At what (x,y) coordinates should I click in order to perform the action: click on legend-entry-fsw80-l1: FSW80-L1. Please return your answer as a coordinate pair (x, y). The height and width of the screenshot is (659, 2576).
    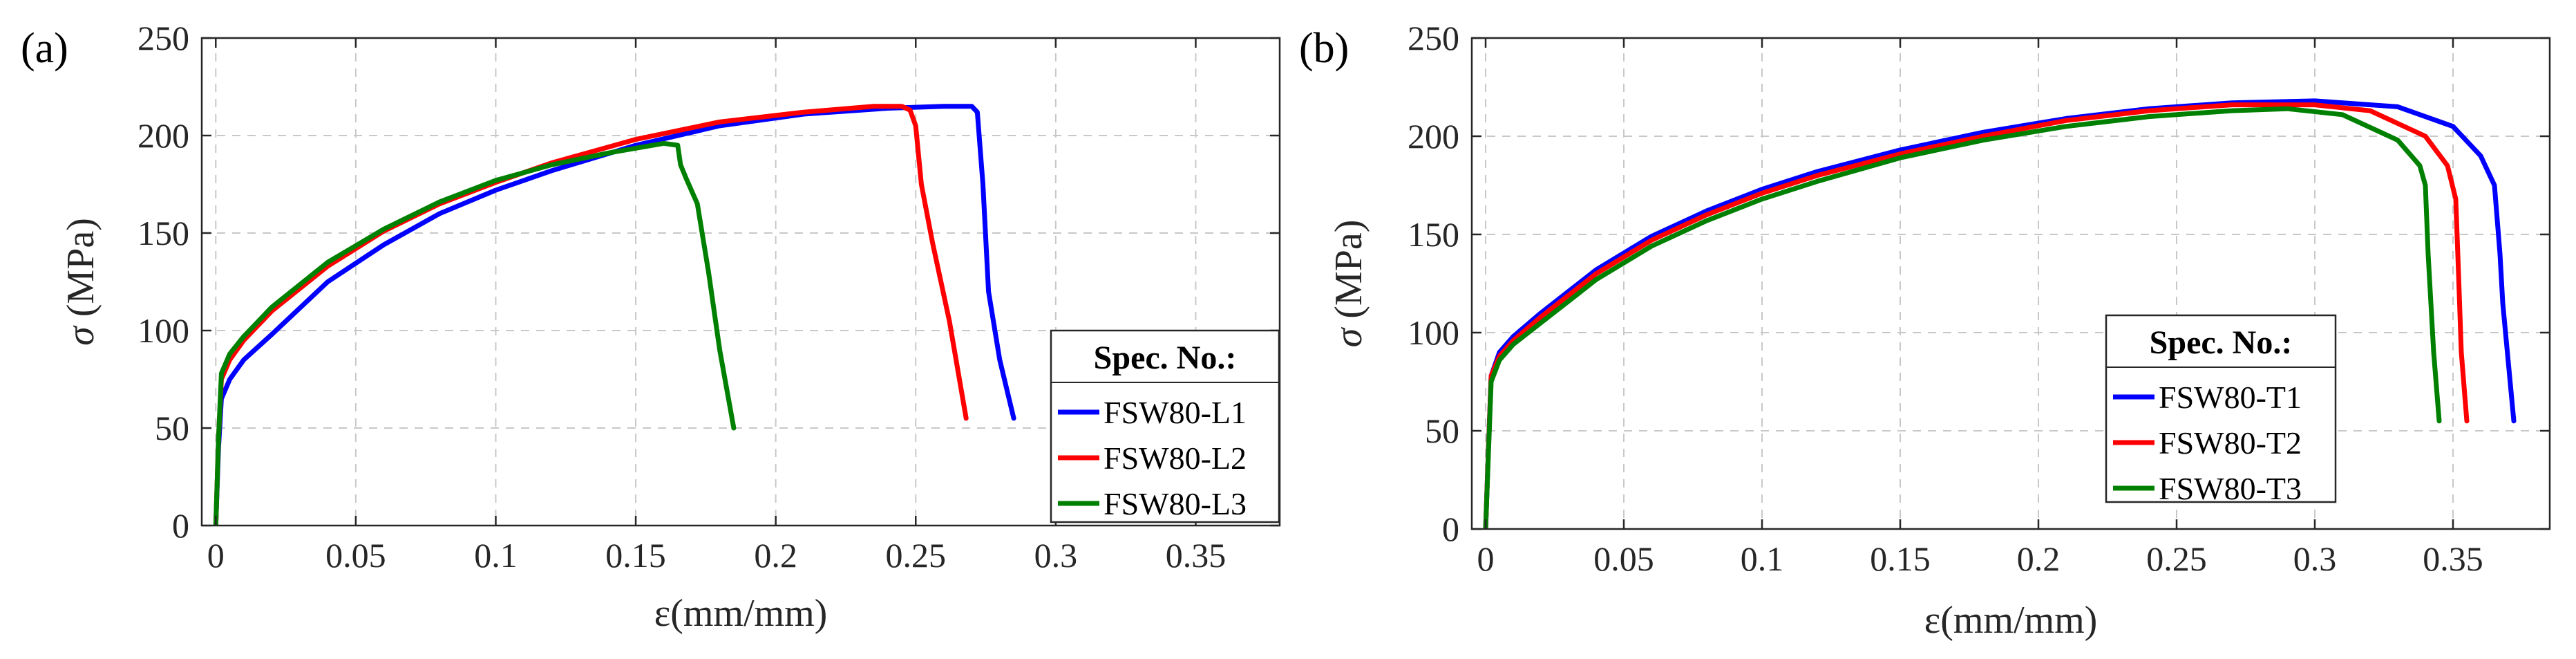
    Looking at the image, I should click on (1175, 413).